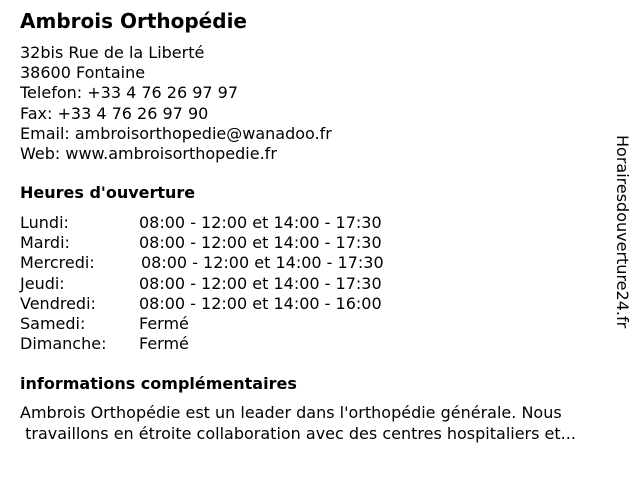 The image size is (640, 480). I want to click on info-heading: informations complémentaires, so click(158, 383).